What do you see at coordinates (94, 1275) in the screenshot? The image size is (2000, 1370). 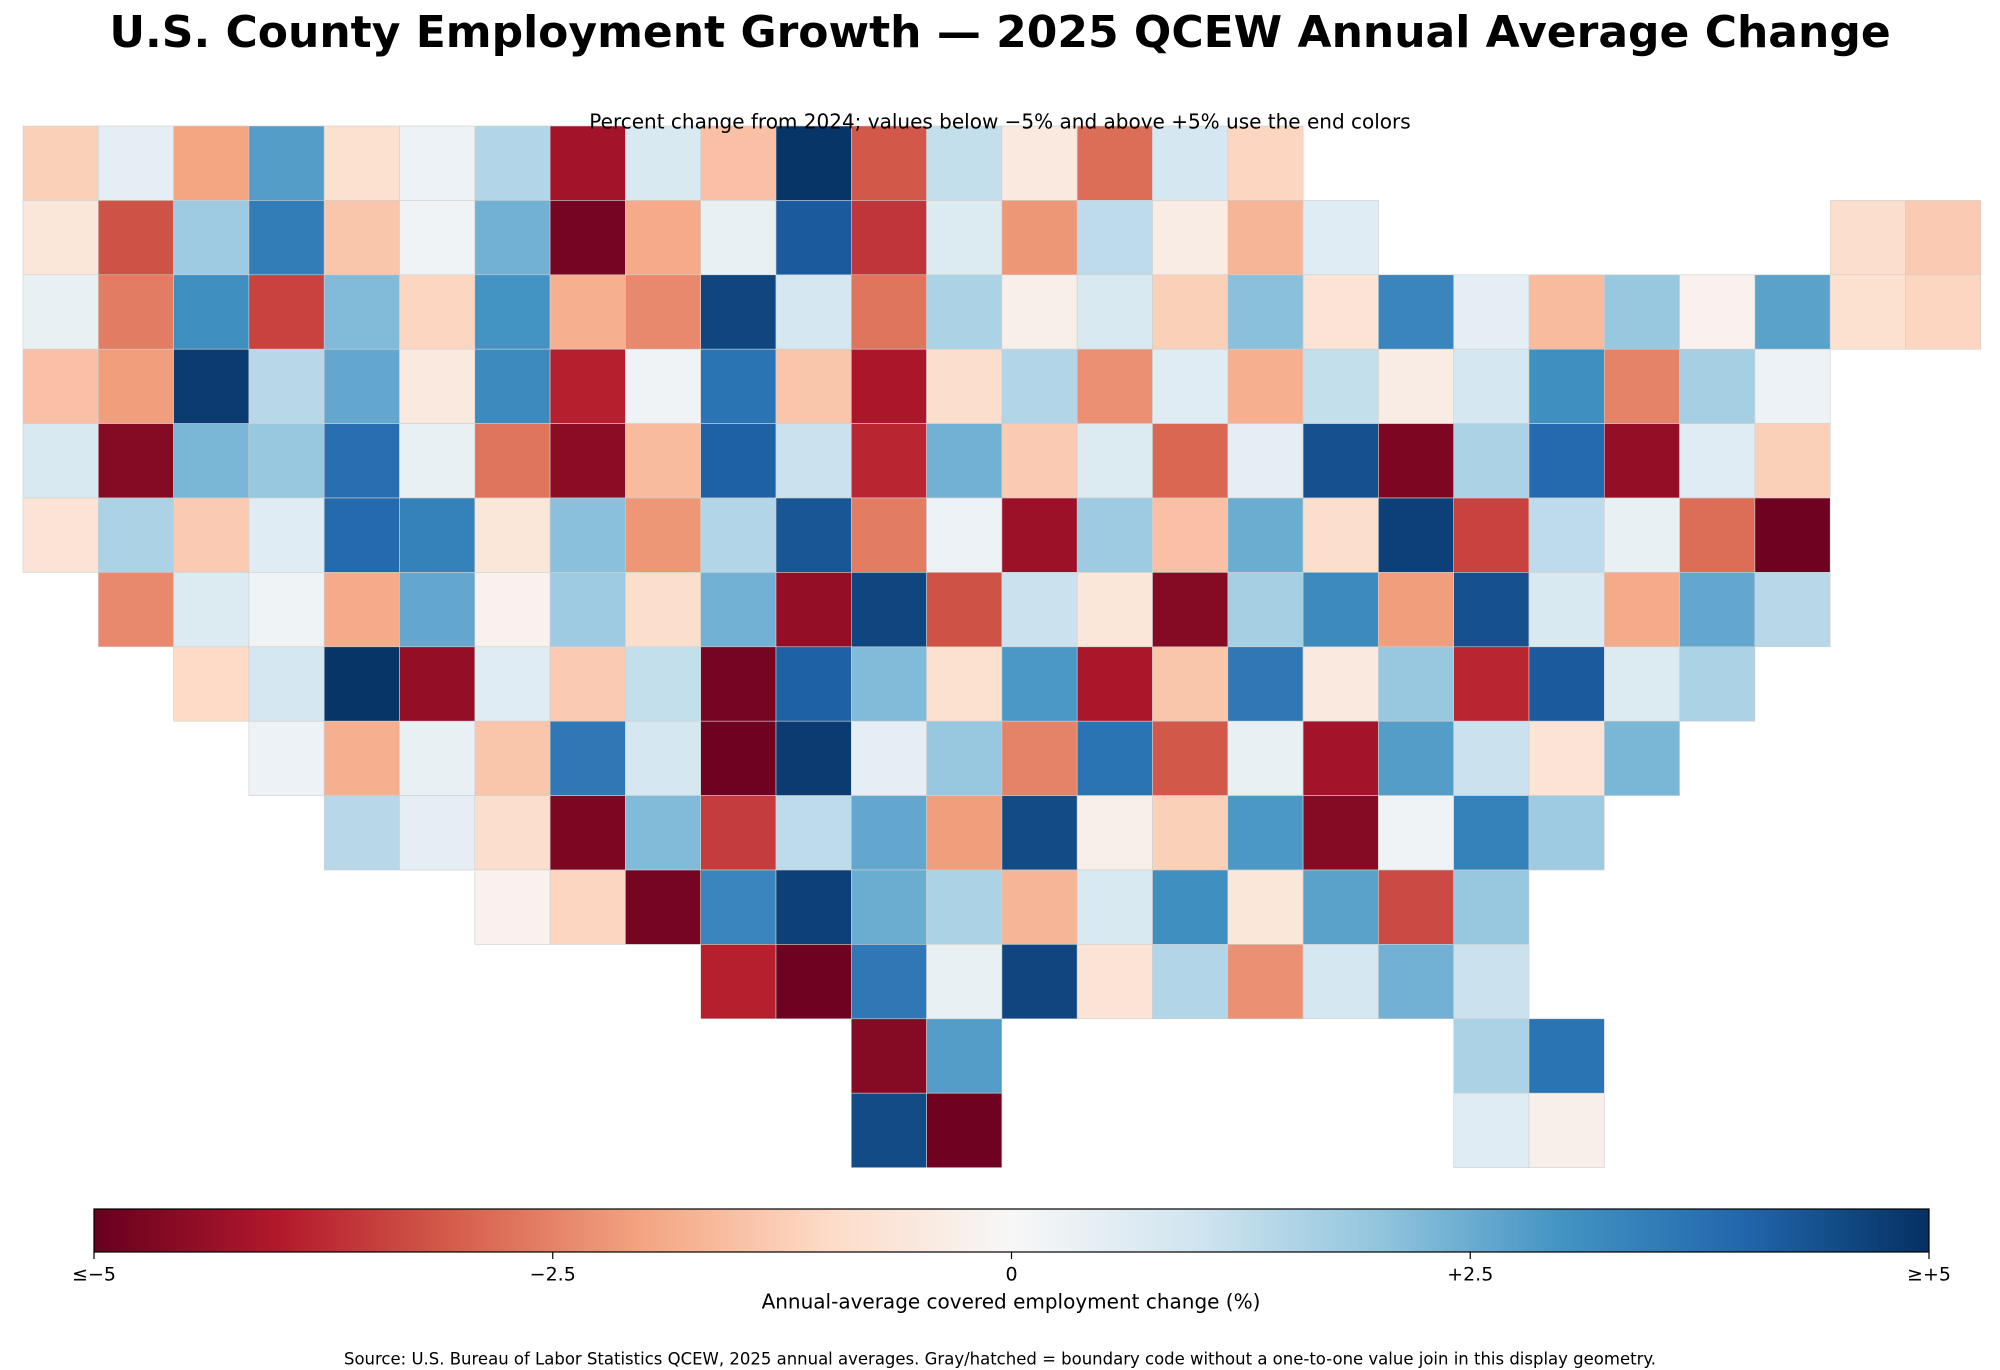 I see `colorbar-tick-label: ≤−5` at bounding box center [94, 1275].